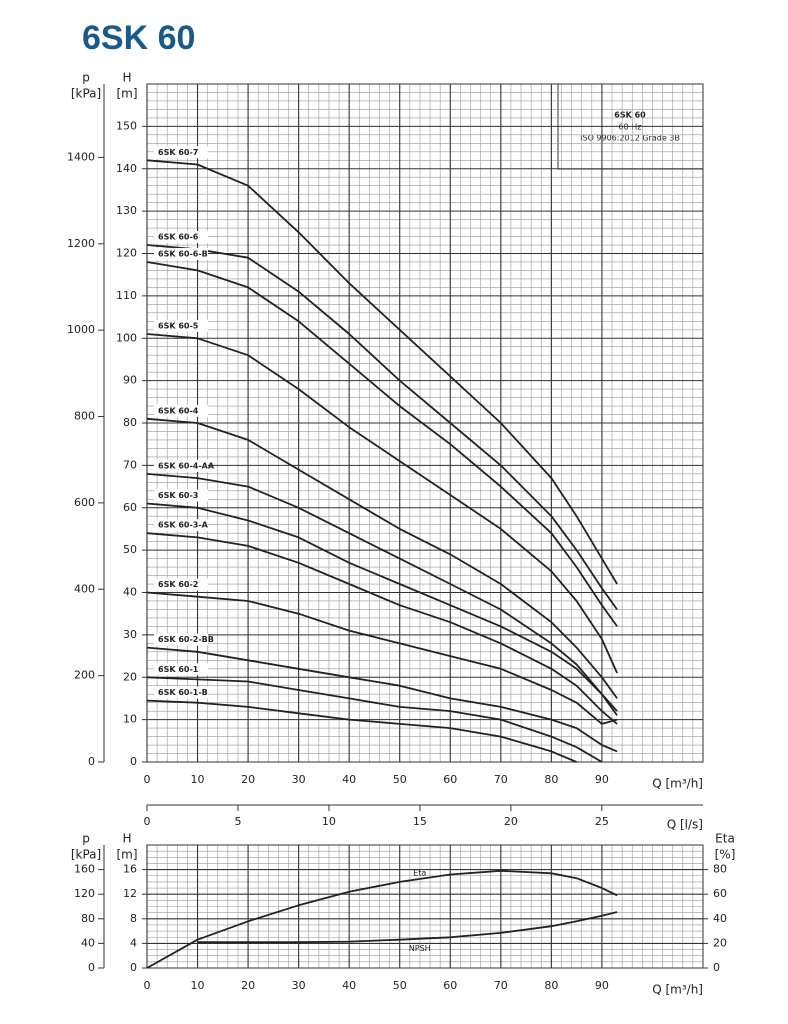 The height and width of the screenshot is (1024, 788). What do you see at coordinates (147, 821) in the screenshot?
I see `x2-tick-label: 0` at bounding box center [147, 821].